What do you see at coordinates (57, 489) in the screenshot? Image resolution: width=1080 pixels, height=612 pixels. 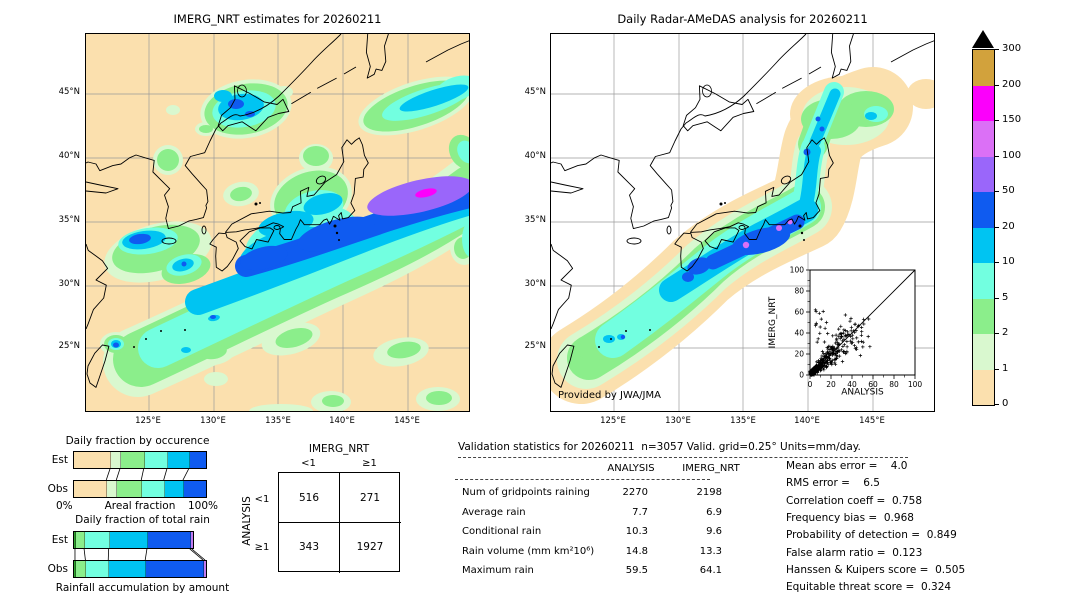 I see `occurrence-obs-label: Obs` at bounding box center [57, 489].